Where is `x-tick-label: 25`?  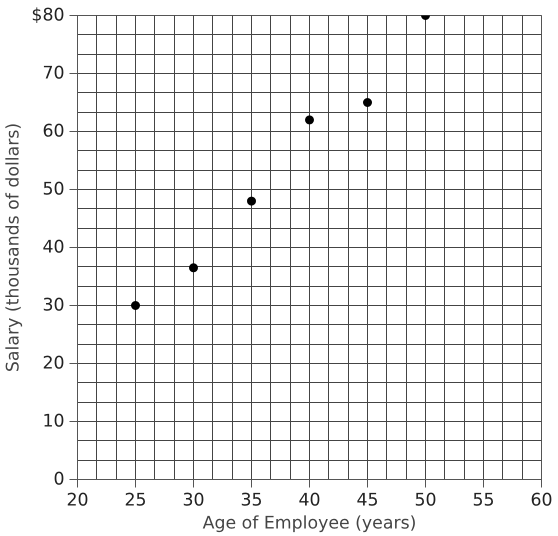
x-tick-label: 25 is located at coordinates (135, 500).